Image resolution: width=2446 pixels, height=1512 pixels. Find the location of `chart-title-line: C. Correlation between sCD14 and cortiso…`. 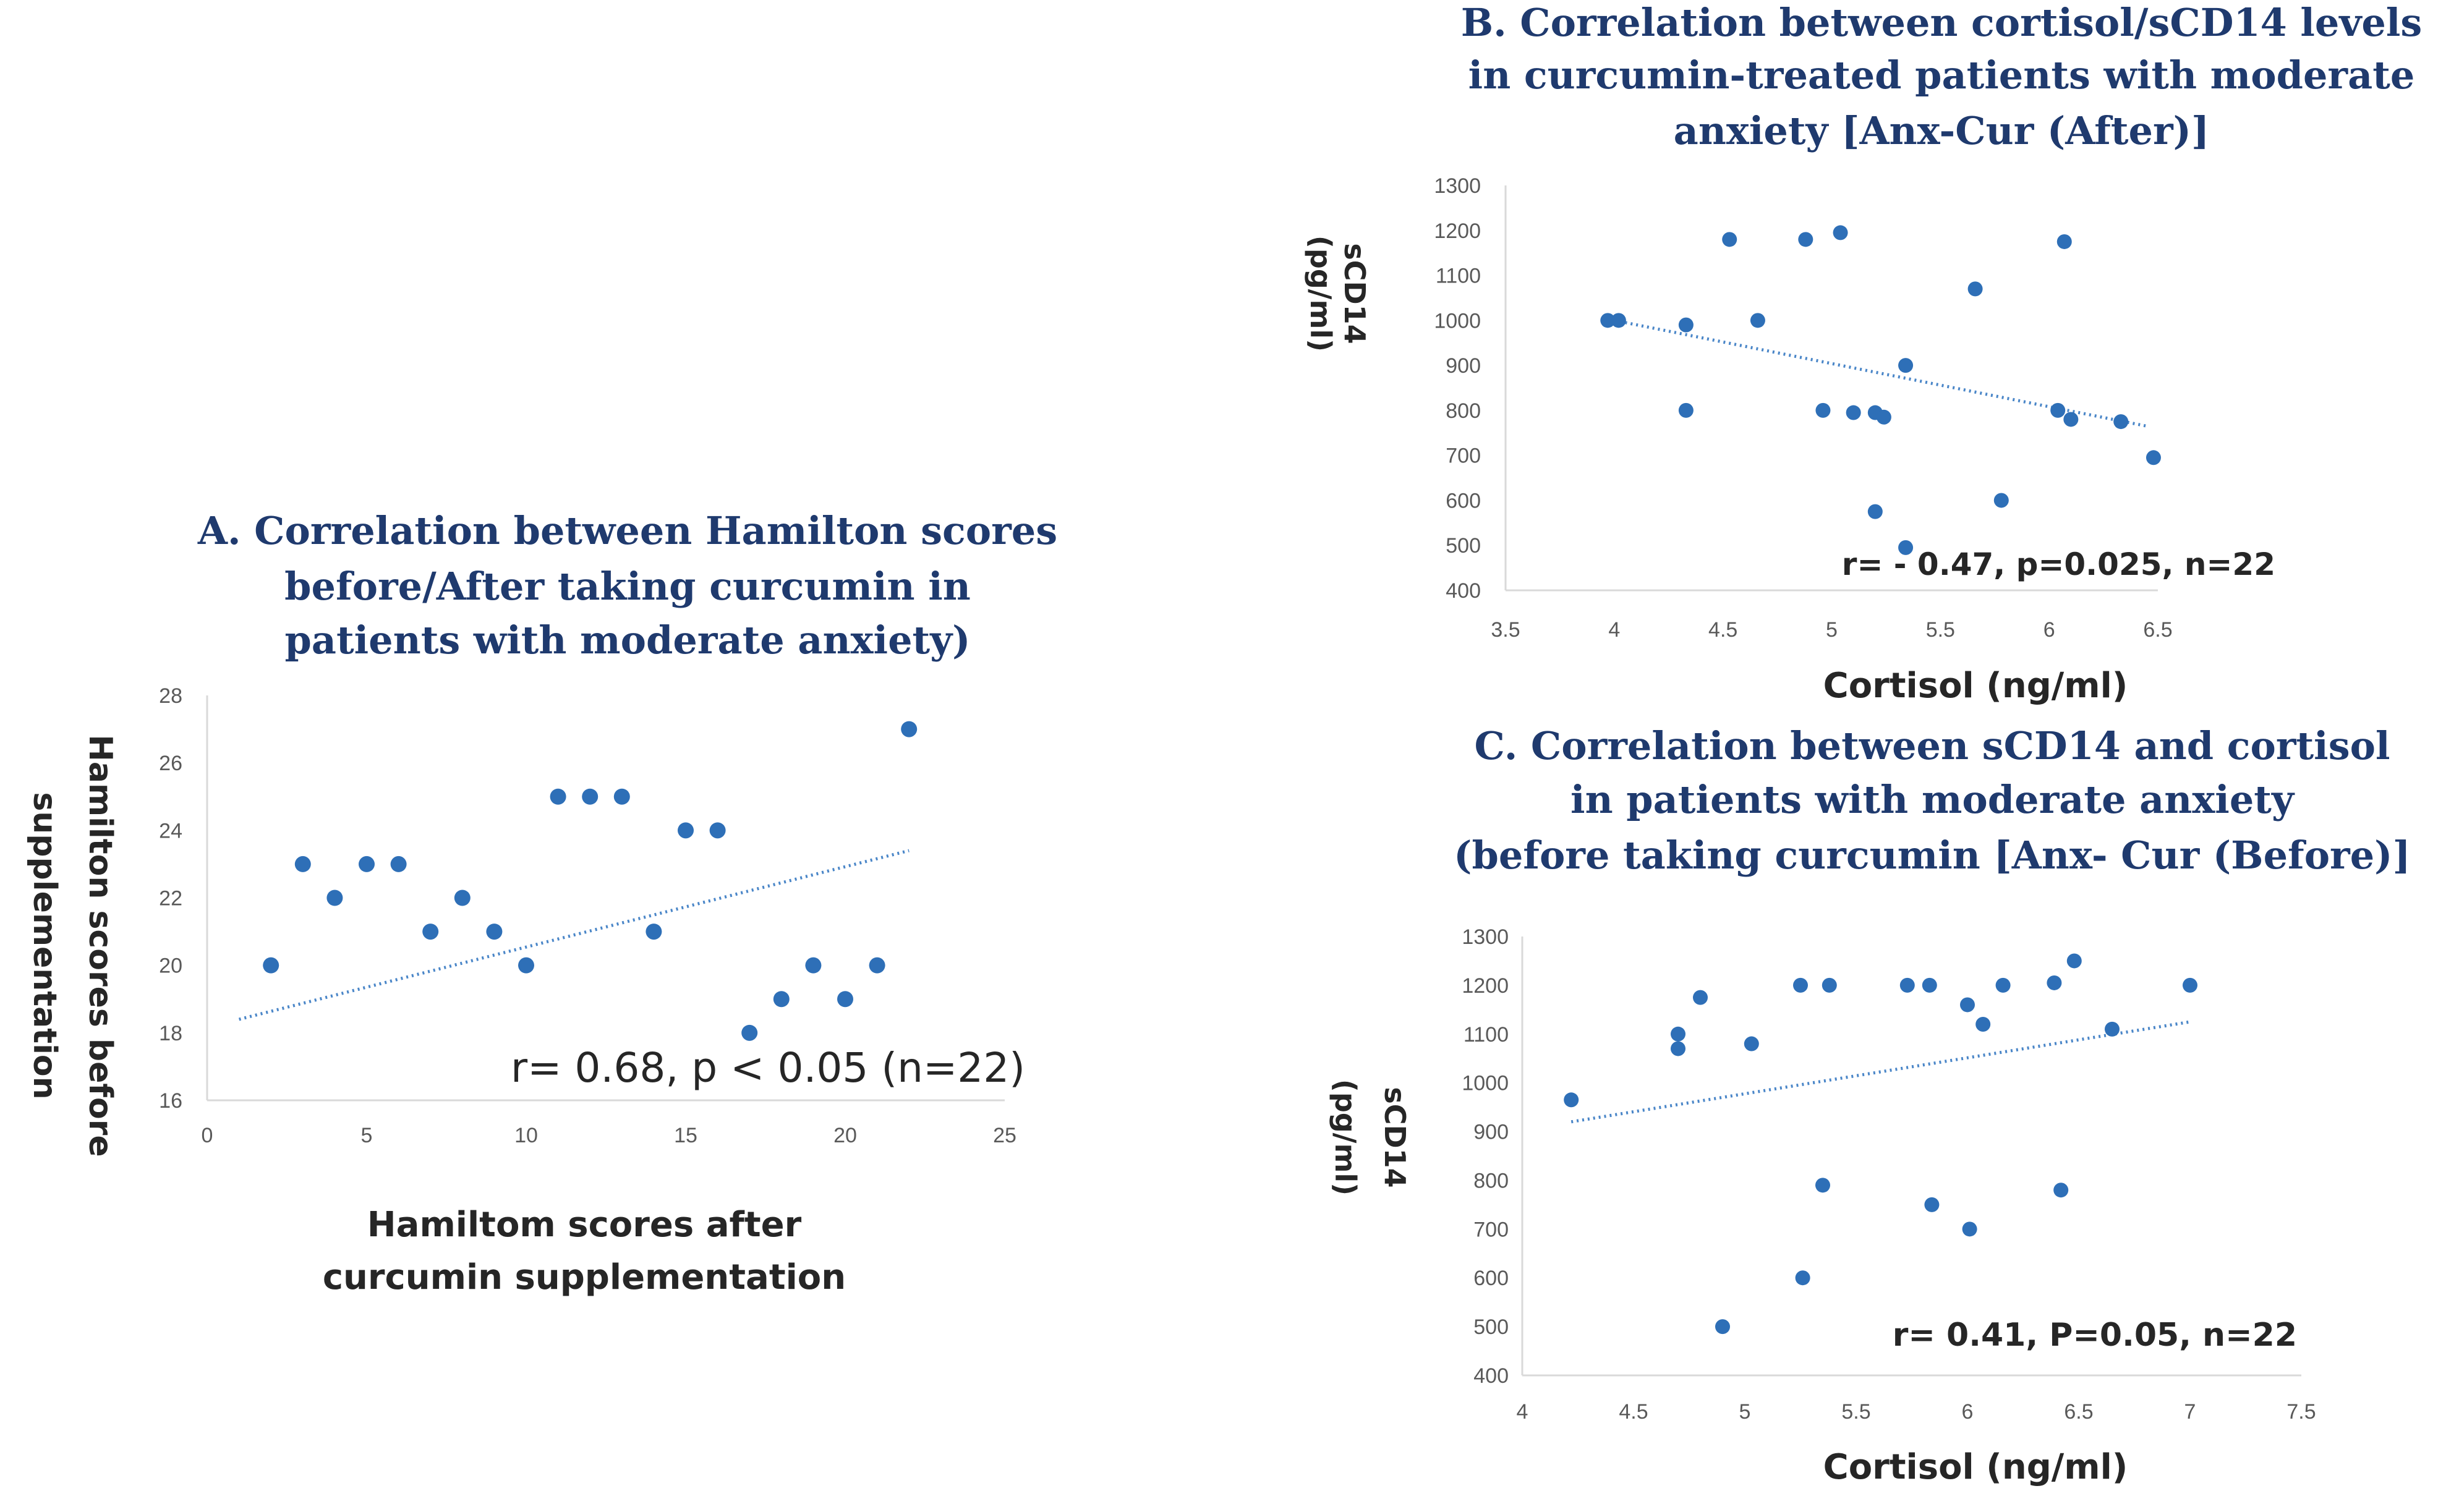

chart-title-line: C. Correlation between sCD14 and cortiso… is located at coordinates (1932, 745).